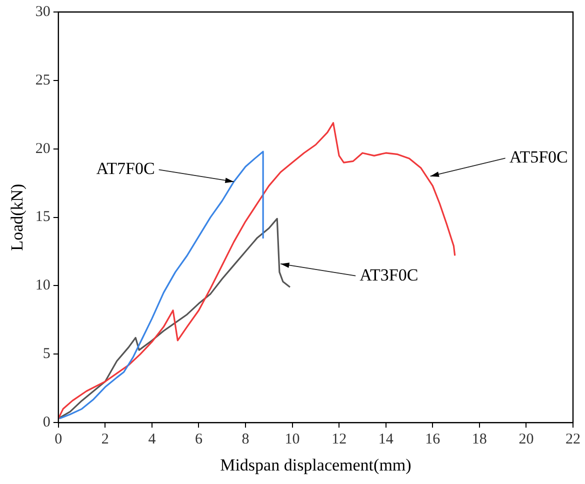 This screenshot has height=484, width=585. Describe the element at coordinates (573, 440) in the screenshot. I see `x-tick-label: 22` at that location.